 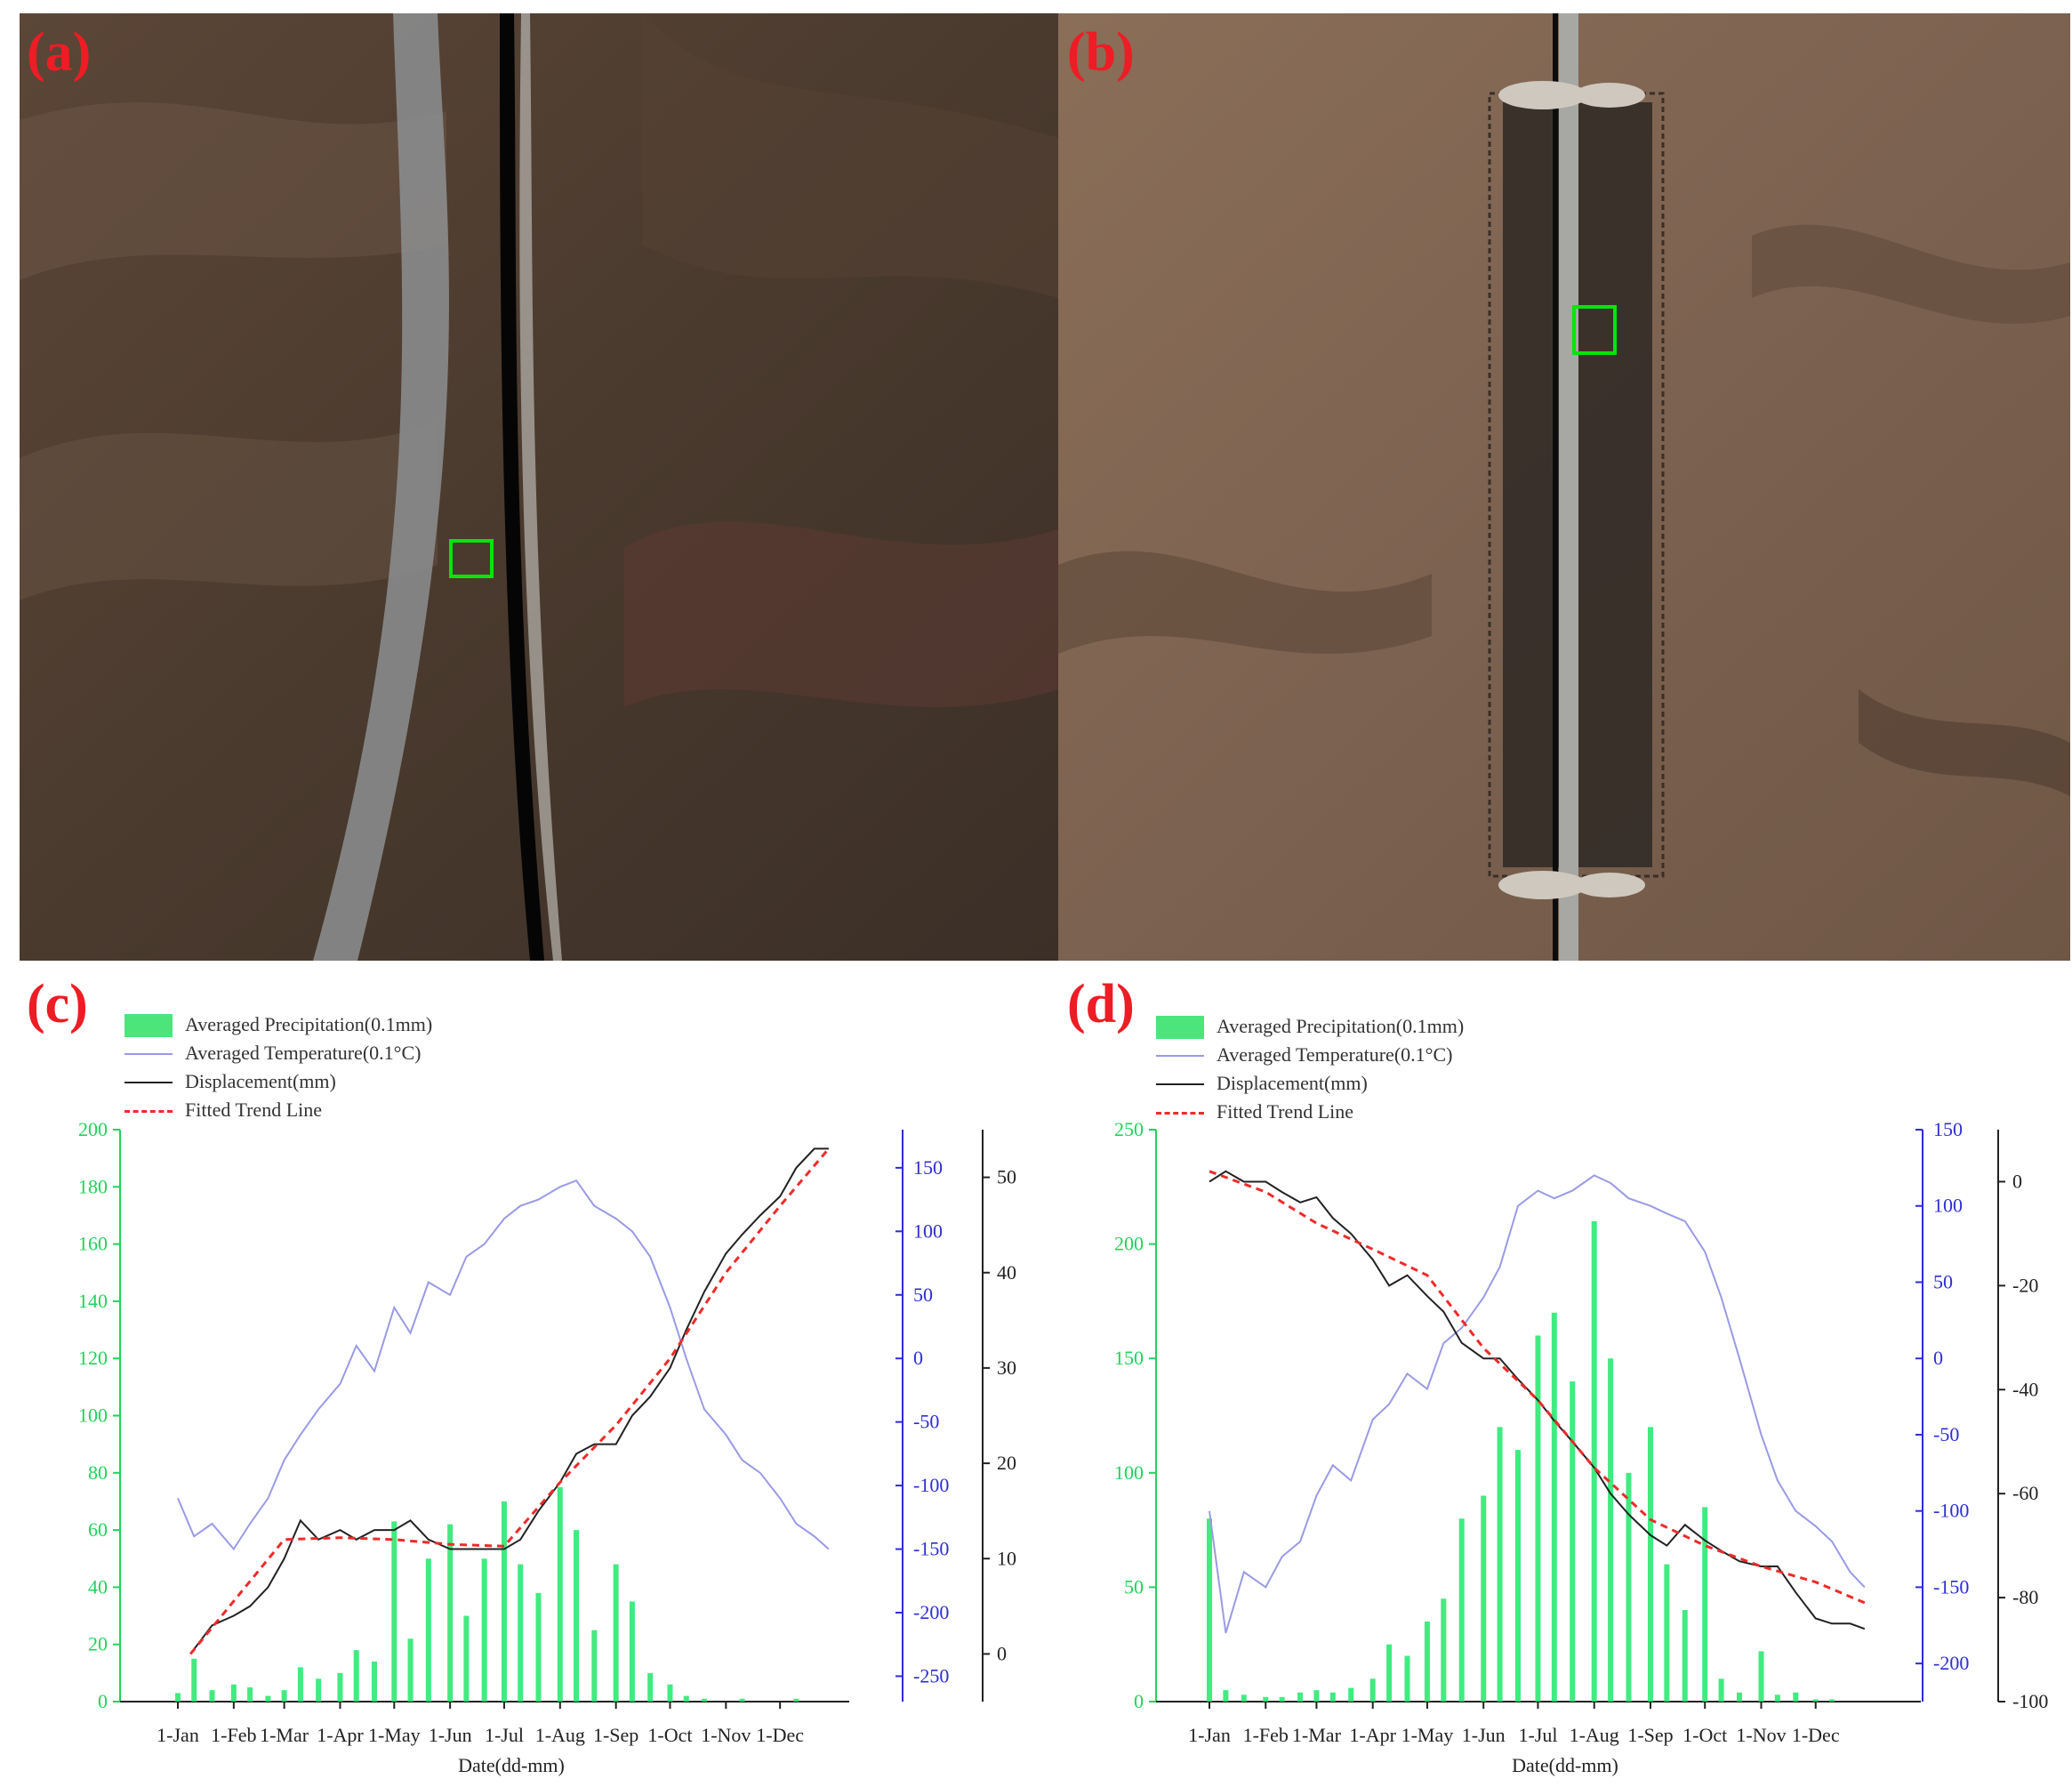 What do you see at coordinates (98, 1644) in the screenshot?
I see `precip-tick-label: 20` at bounding box center [98, 1644].